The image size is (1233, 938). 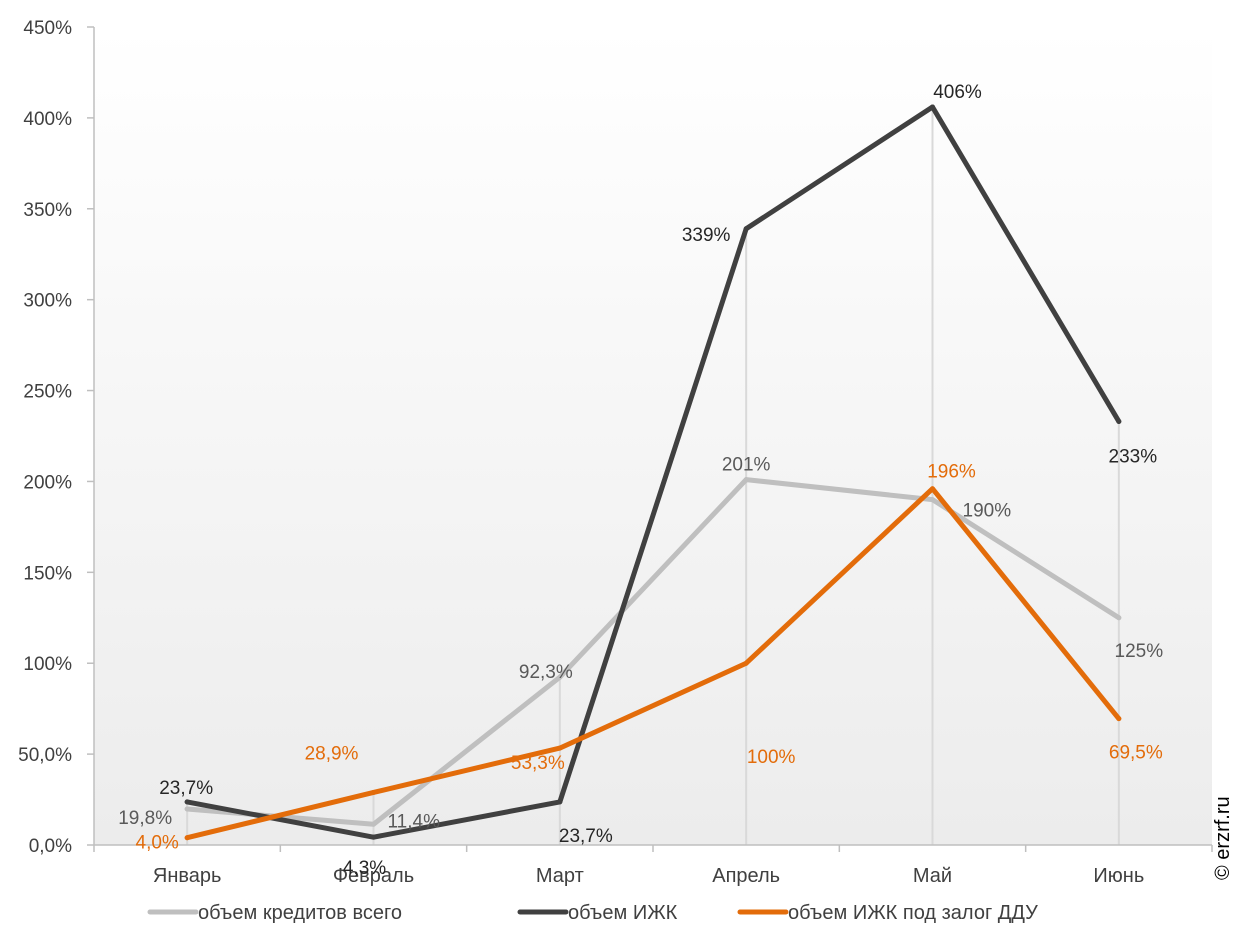 I want to click on data-label: 53,3%, so click(x=538, y=763).